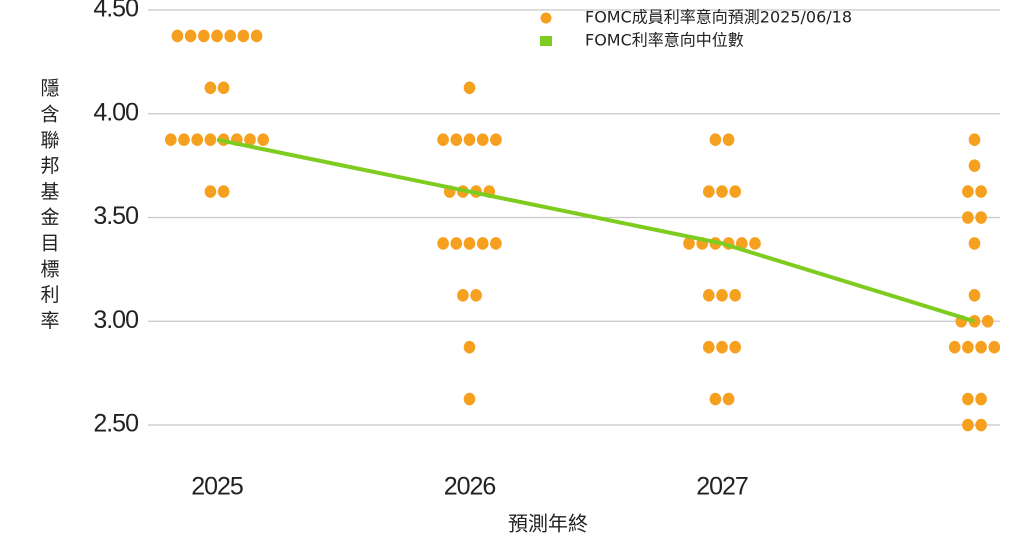 This screenshot has width=1024, height=552. I want to click on y-tick-label: 3.50, so click(115, 216).